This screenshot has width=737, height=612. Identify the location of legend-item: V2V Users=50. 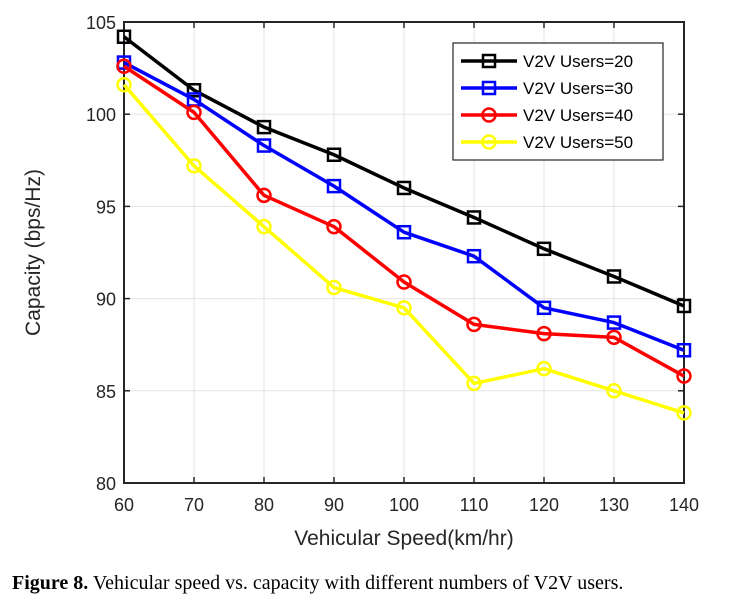
(547, 142).